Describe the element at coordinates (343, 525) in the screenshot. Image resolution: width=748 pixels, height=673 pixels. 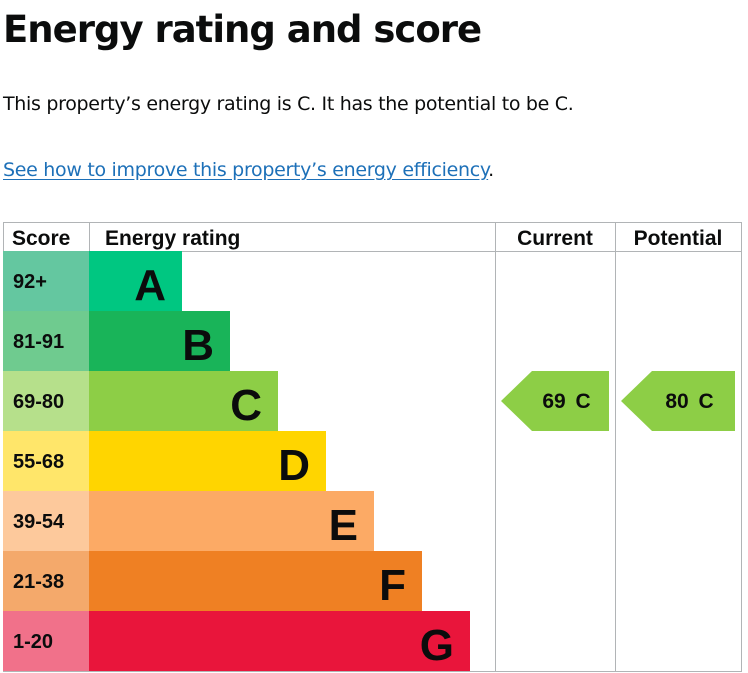
I see `rating-letter-e: E` at that location.